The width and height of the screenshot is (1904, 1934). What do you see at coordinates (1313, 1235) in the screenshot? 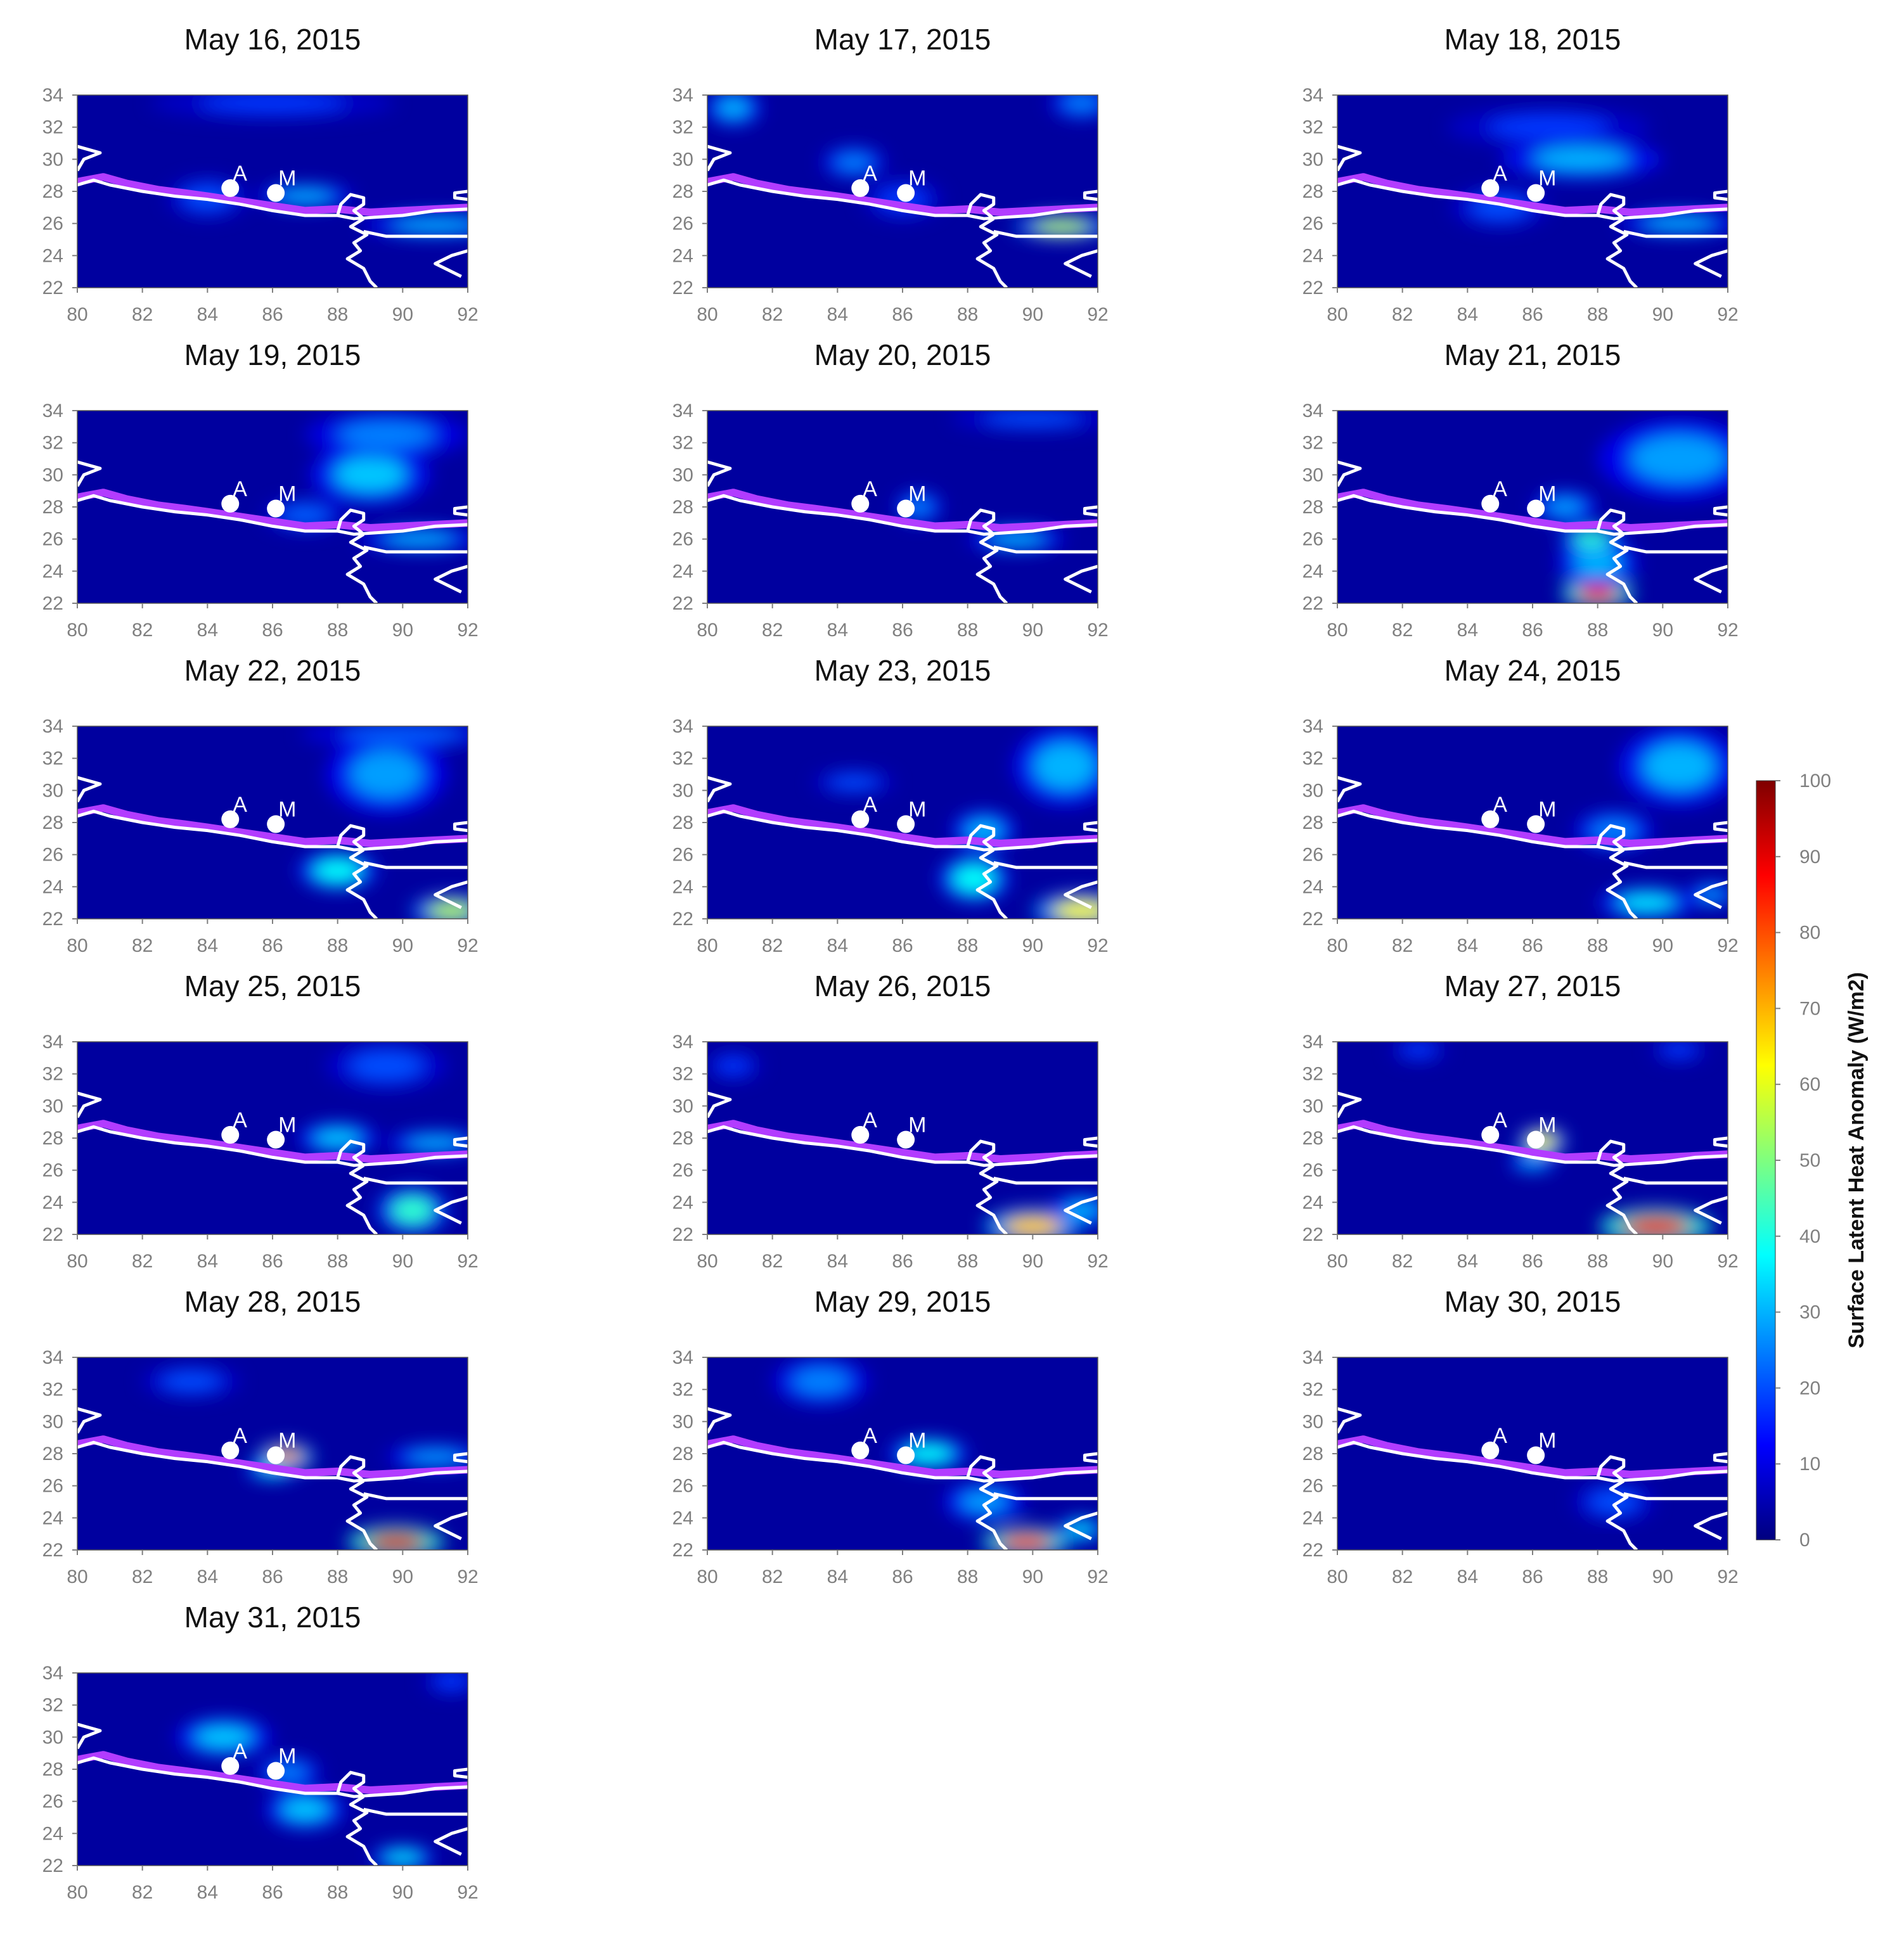
I see `y-tick-label: 22` at bounding box center [1313, 1235].